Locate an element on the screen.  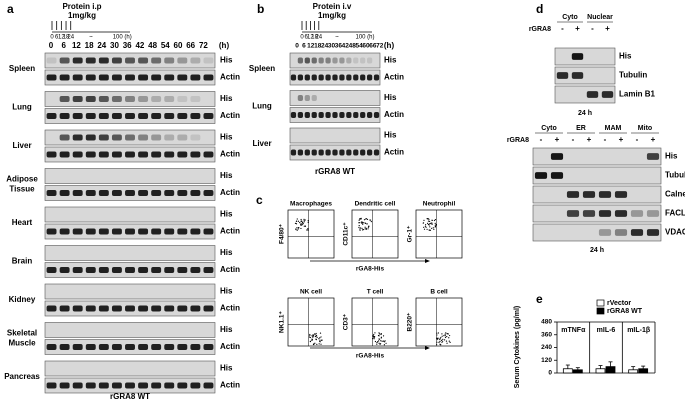
category-label: mTNFα is located at coordinates (573, 330).